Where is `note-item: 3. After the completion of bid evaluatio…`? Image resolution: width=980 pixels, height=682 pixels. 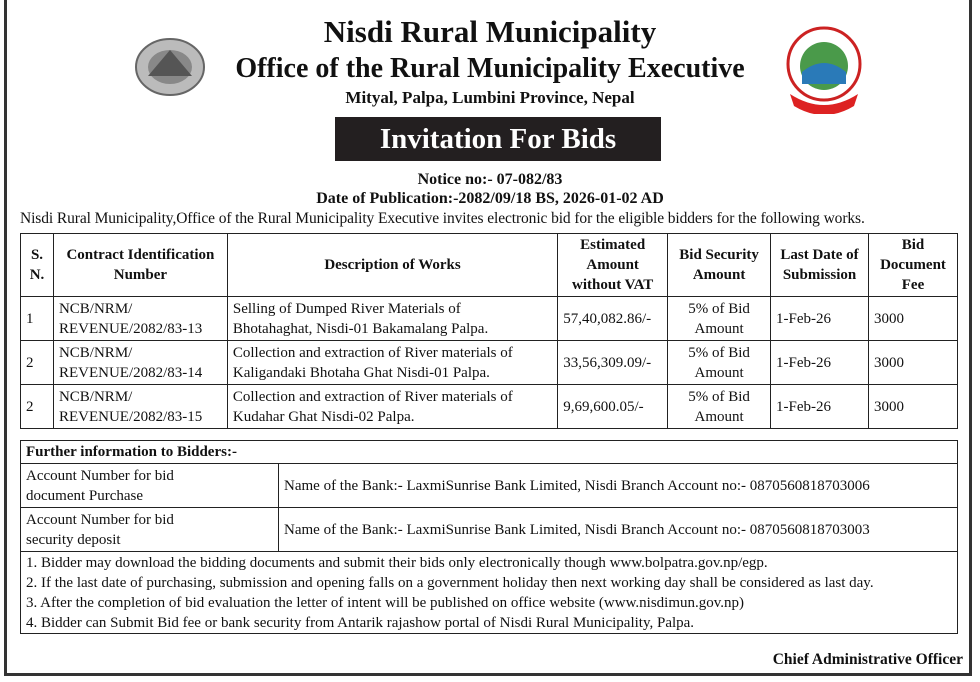 note-item: 3. After the completion of bid evaluatio… is located at coordinates (385, 603).